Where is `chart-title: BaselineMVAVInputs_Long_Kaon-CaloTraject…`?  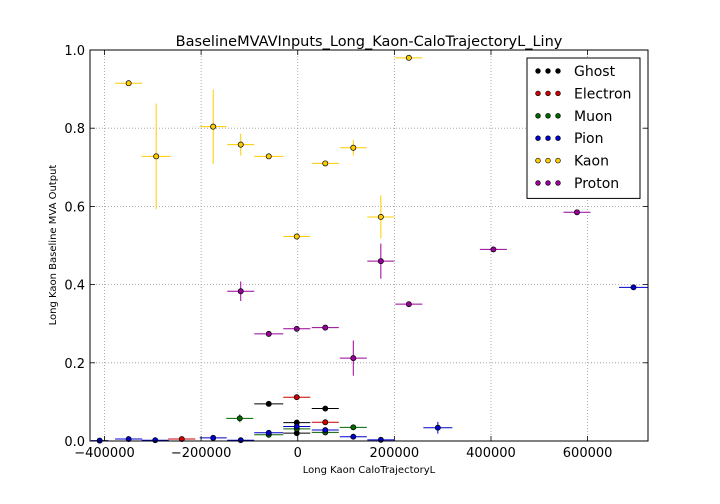 chart-title: BaselineMVAVInputs_Long_Kaon-CaloTraject… is located at coordinates (369, 42).